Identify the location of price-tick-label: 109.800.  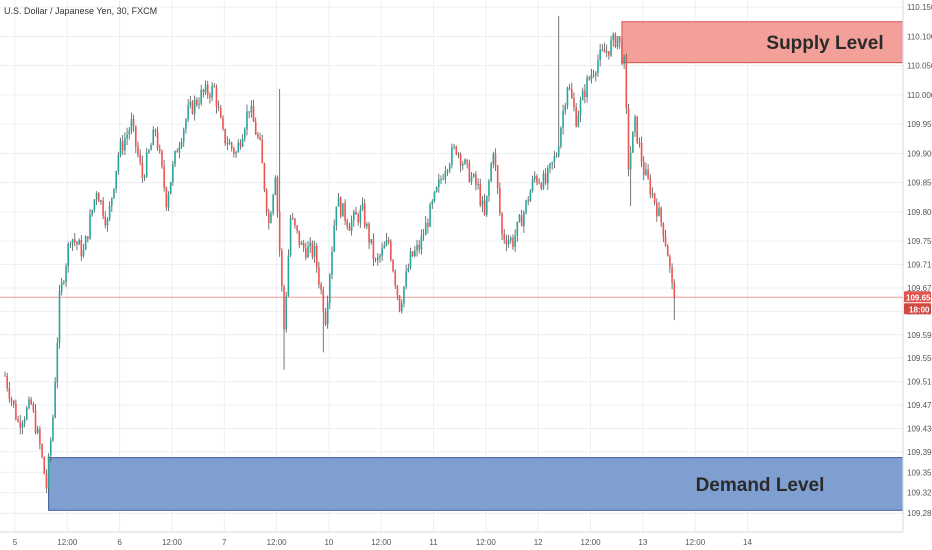
(919, 212).